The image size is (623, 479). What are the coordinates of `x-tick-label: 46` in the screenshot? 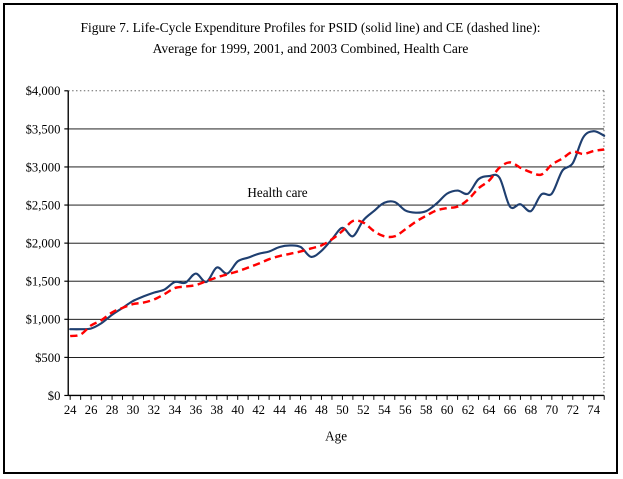 It's located at (300, 410).